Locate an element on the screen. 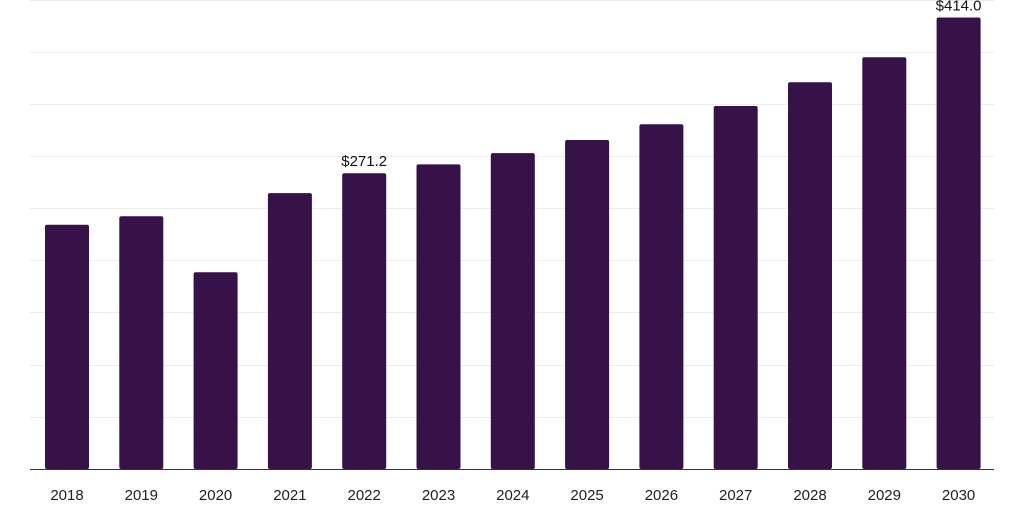 Image resolution: width=1024 pixels, height=512 pixels. bar-2023 is located at coordinates (438, 316).